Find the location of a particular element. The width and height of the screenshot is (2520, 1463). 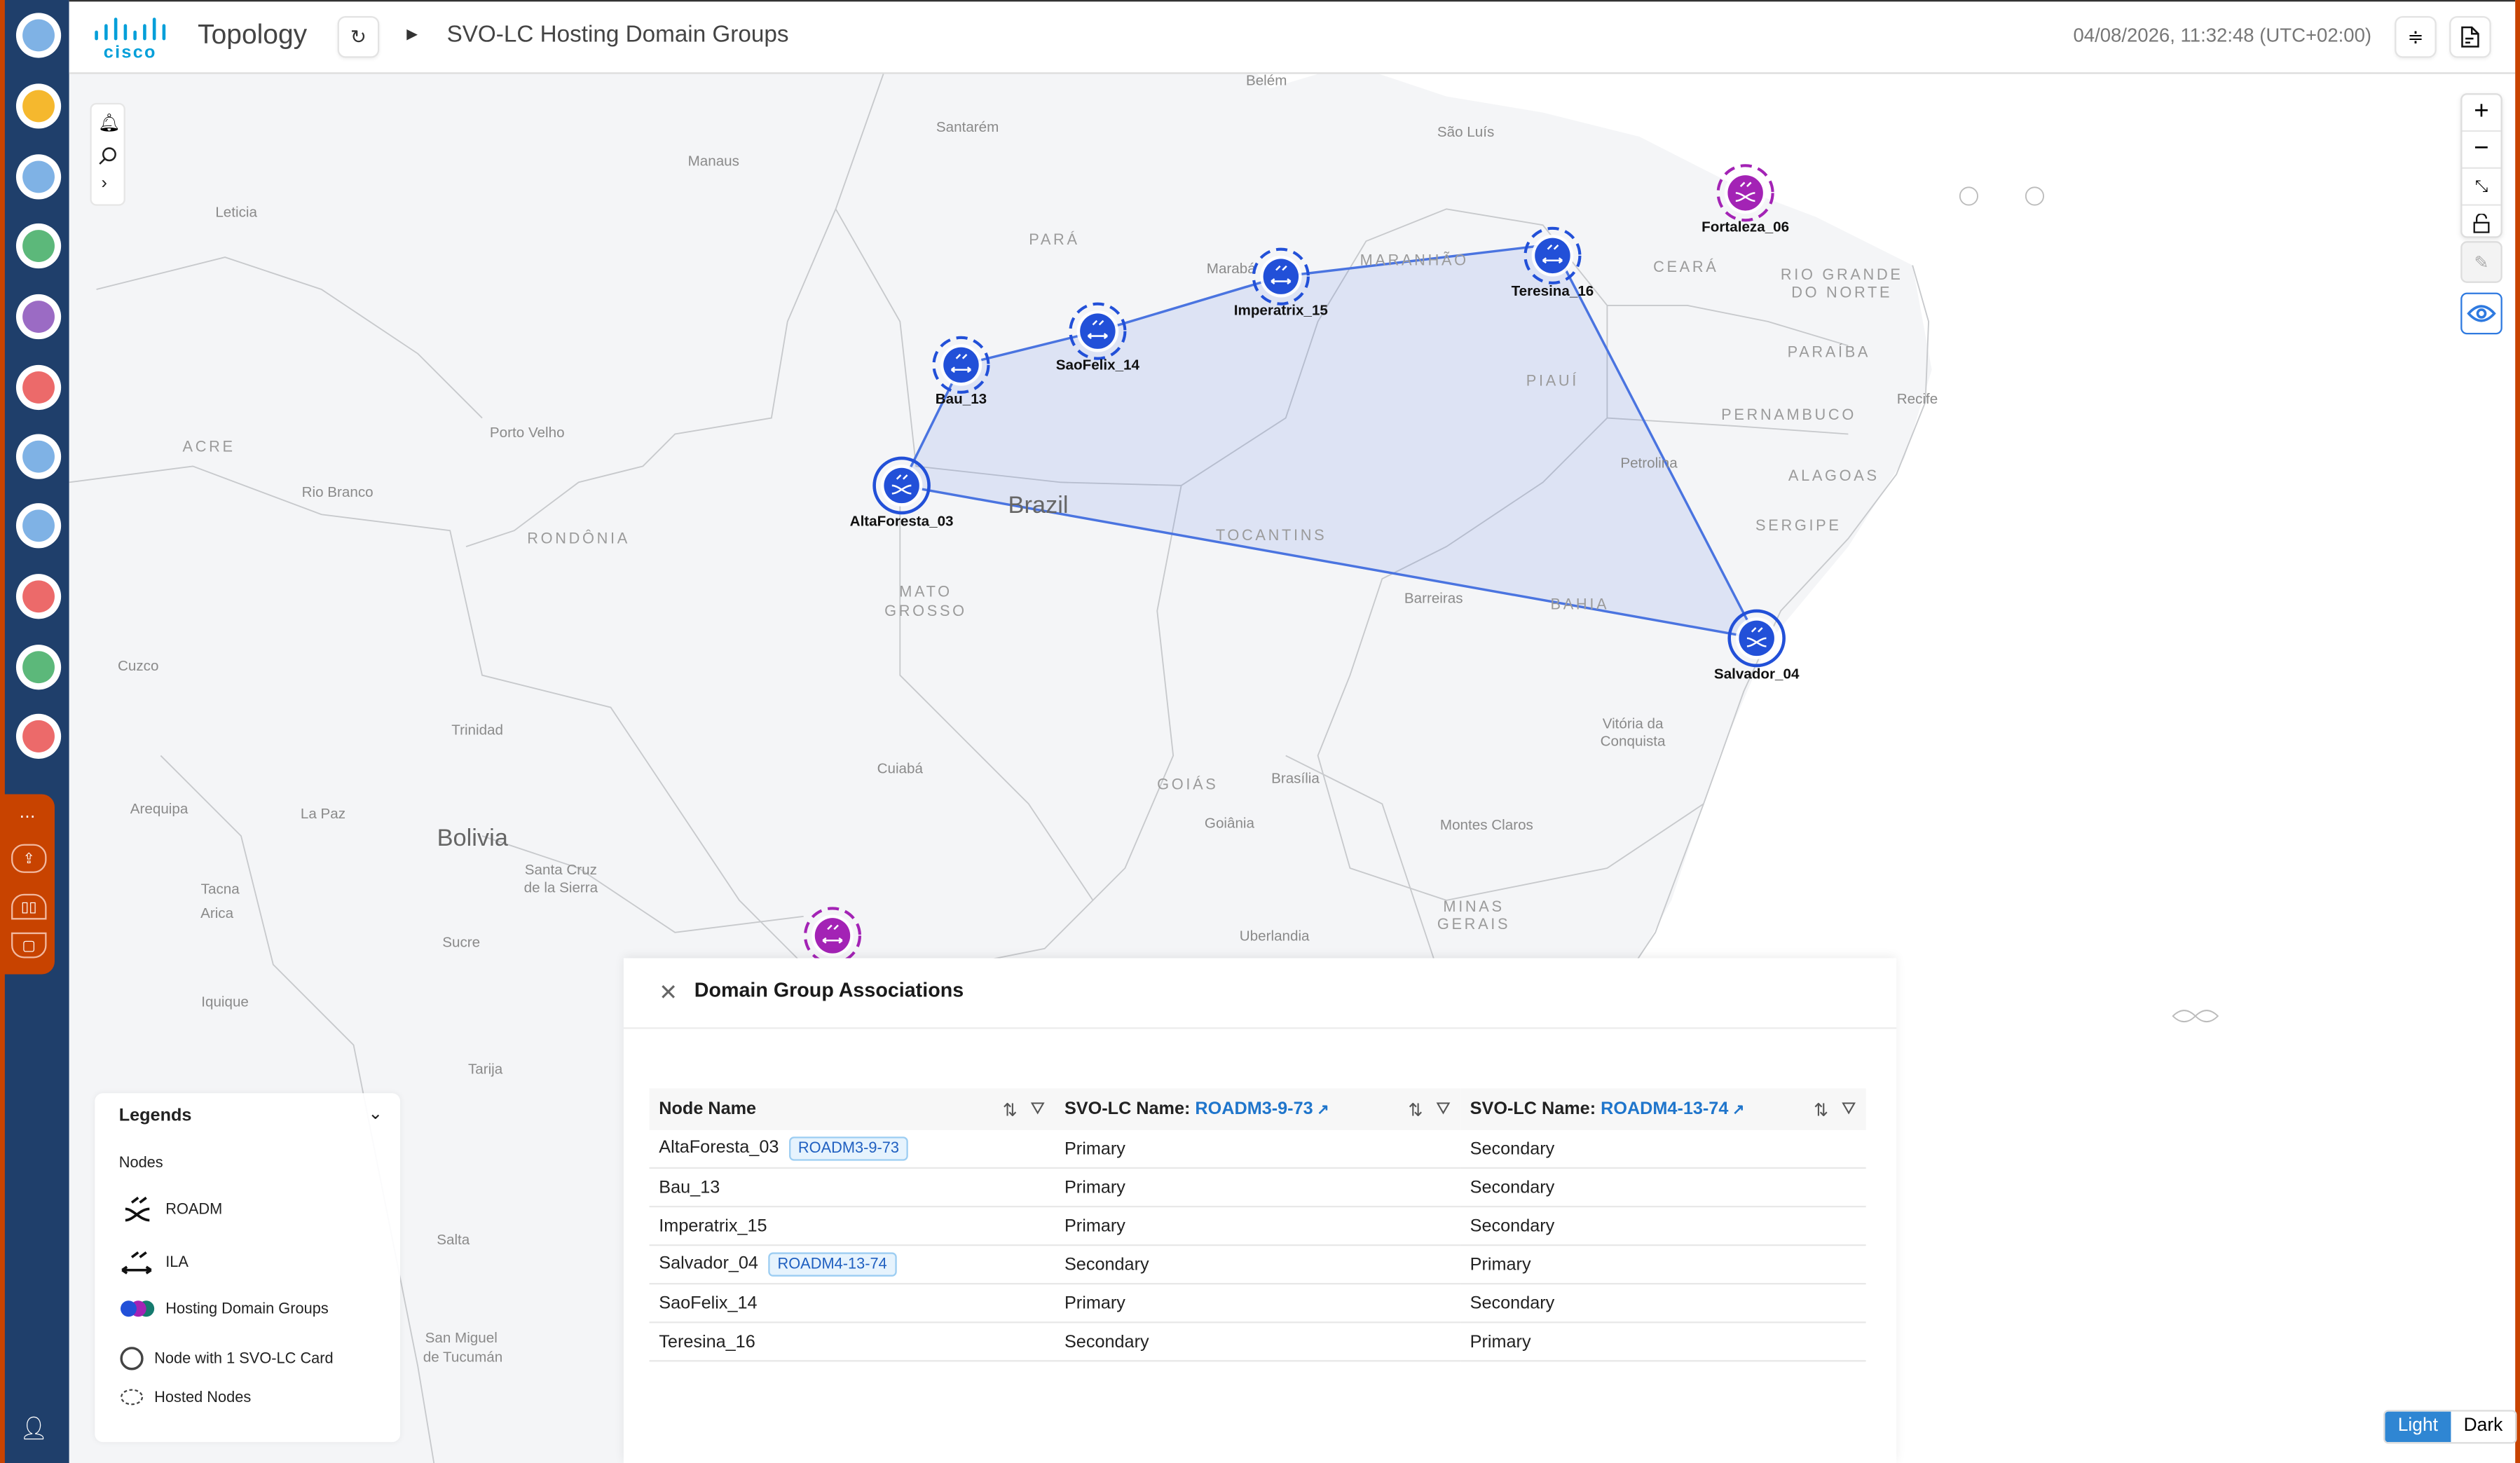

map-place-label: Montes Claros is located at coordinates (1486, 825).